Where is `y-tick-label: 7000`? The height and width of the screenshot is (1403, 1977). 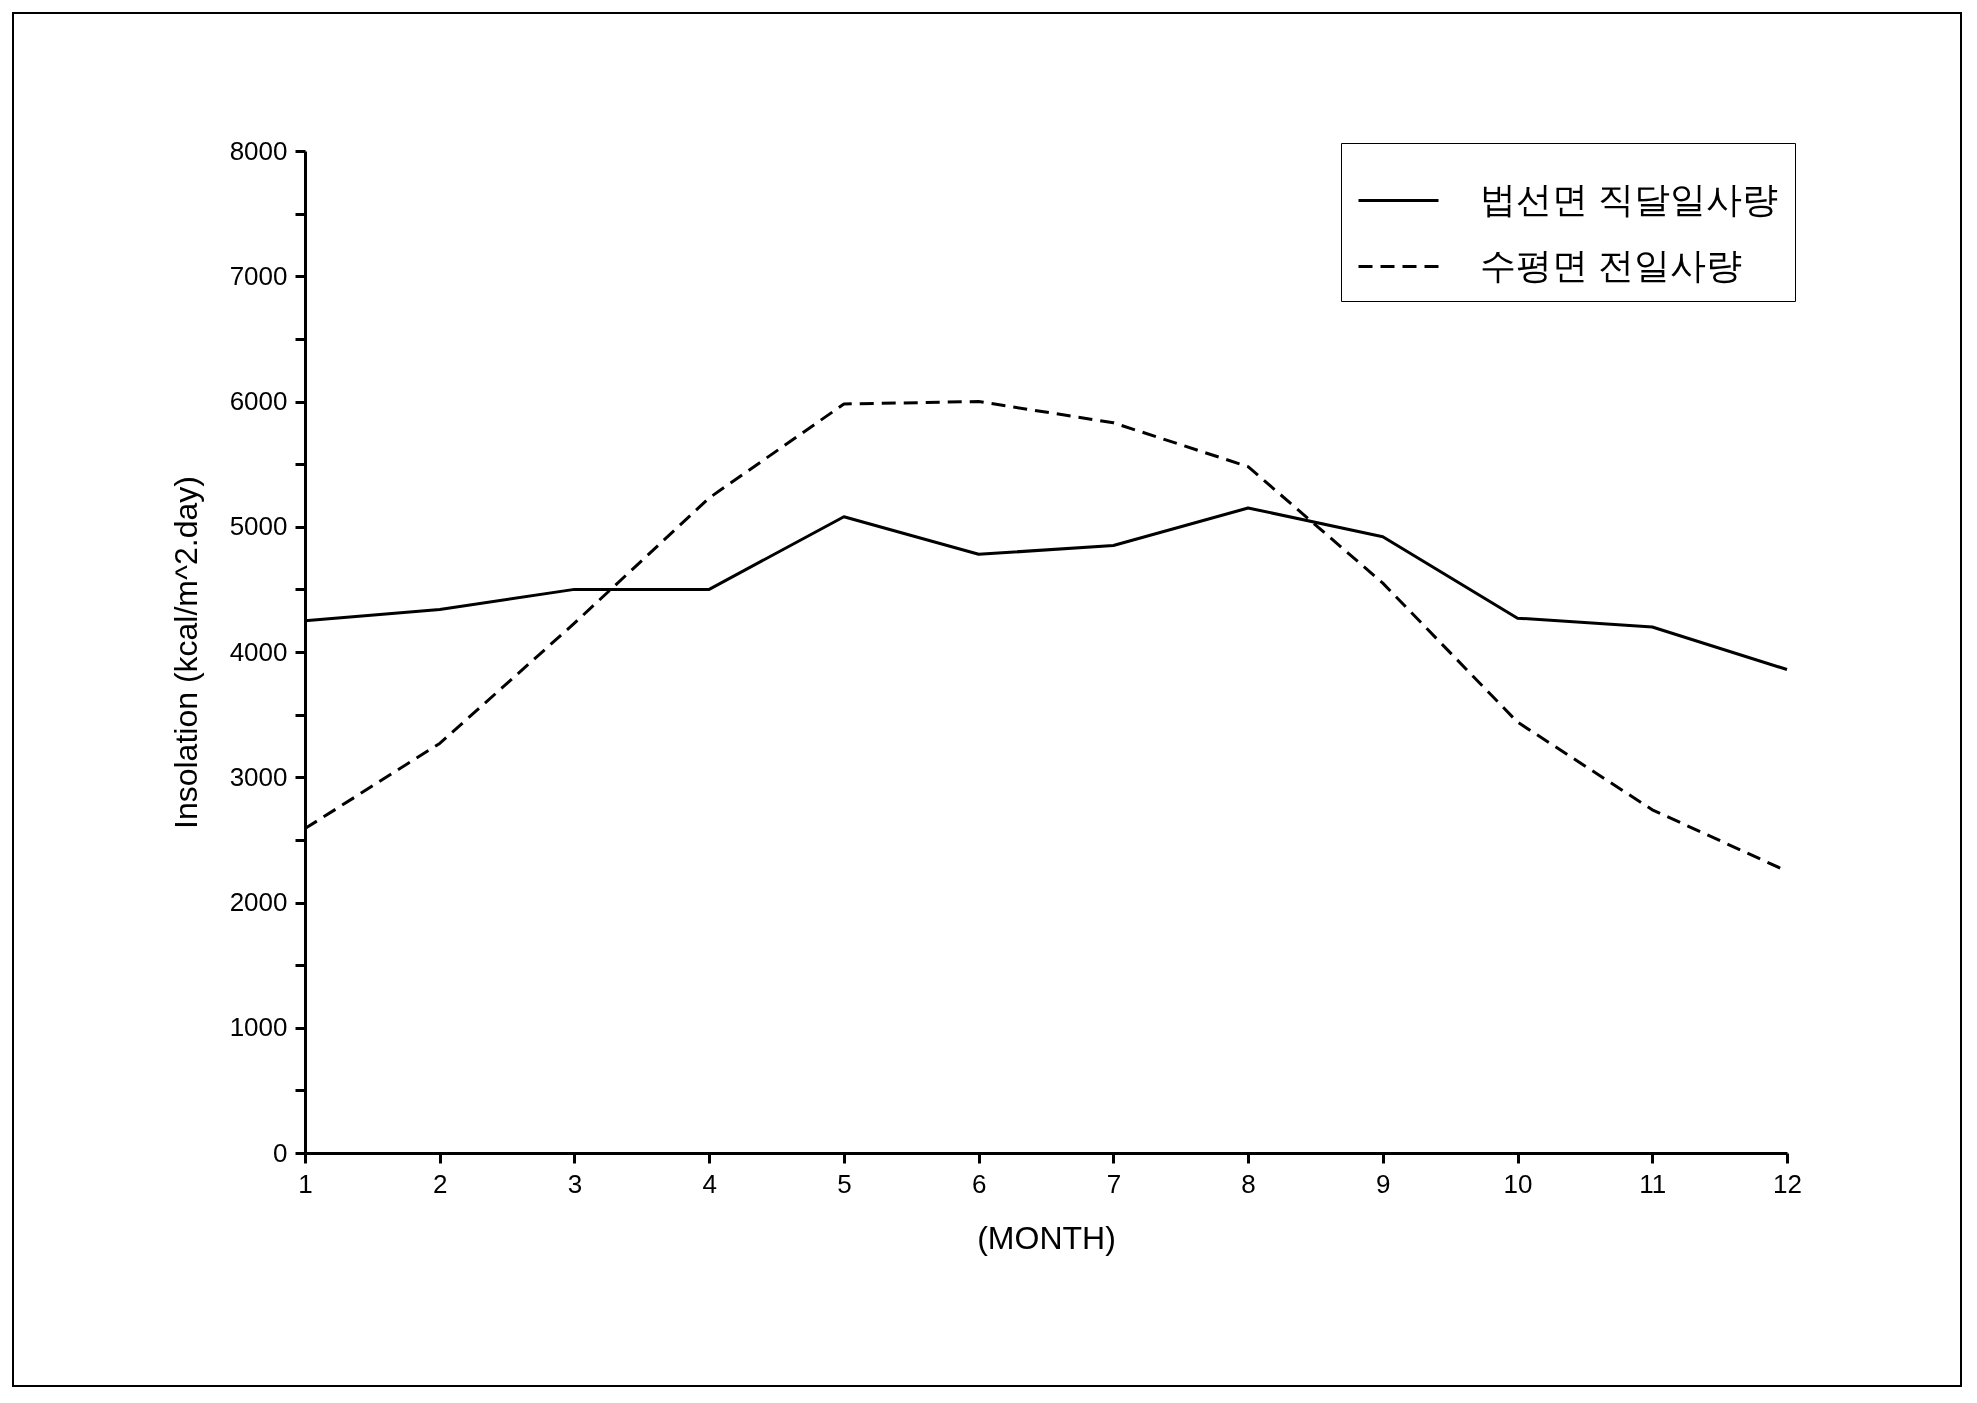
y-tick-label: 7000 is located at coordinates (258, 275).